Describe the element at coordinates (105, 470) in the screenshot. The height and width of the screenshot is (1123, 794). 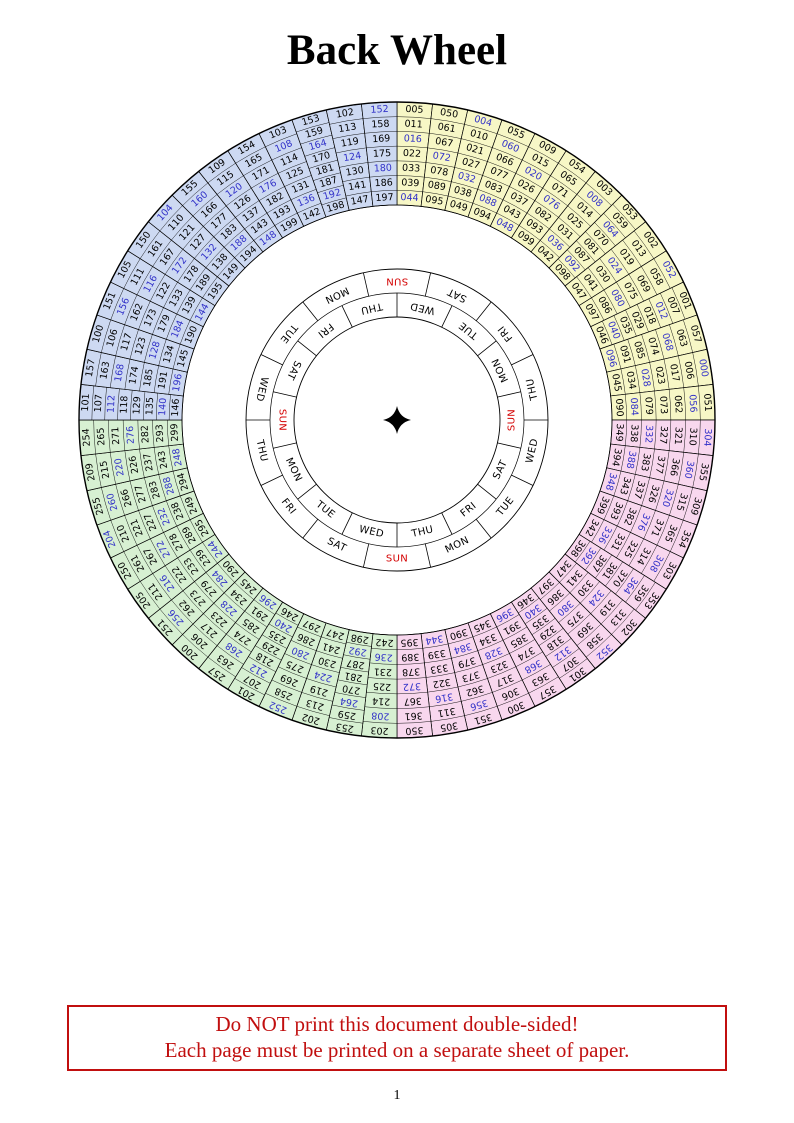
I see `year-label: 215` at that location.